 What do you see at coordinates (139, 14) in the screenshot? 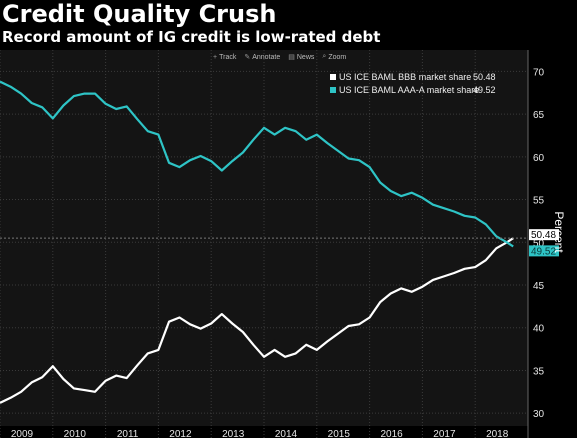
I see `chart-title: Credit Quality Crush` at bounding box center [139, 14].